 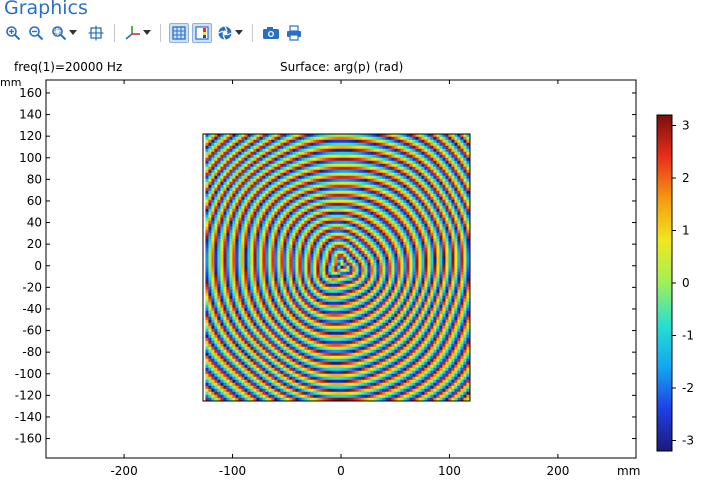 I want to click on axis-orientation-button, so click(x=133, y=33).